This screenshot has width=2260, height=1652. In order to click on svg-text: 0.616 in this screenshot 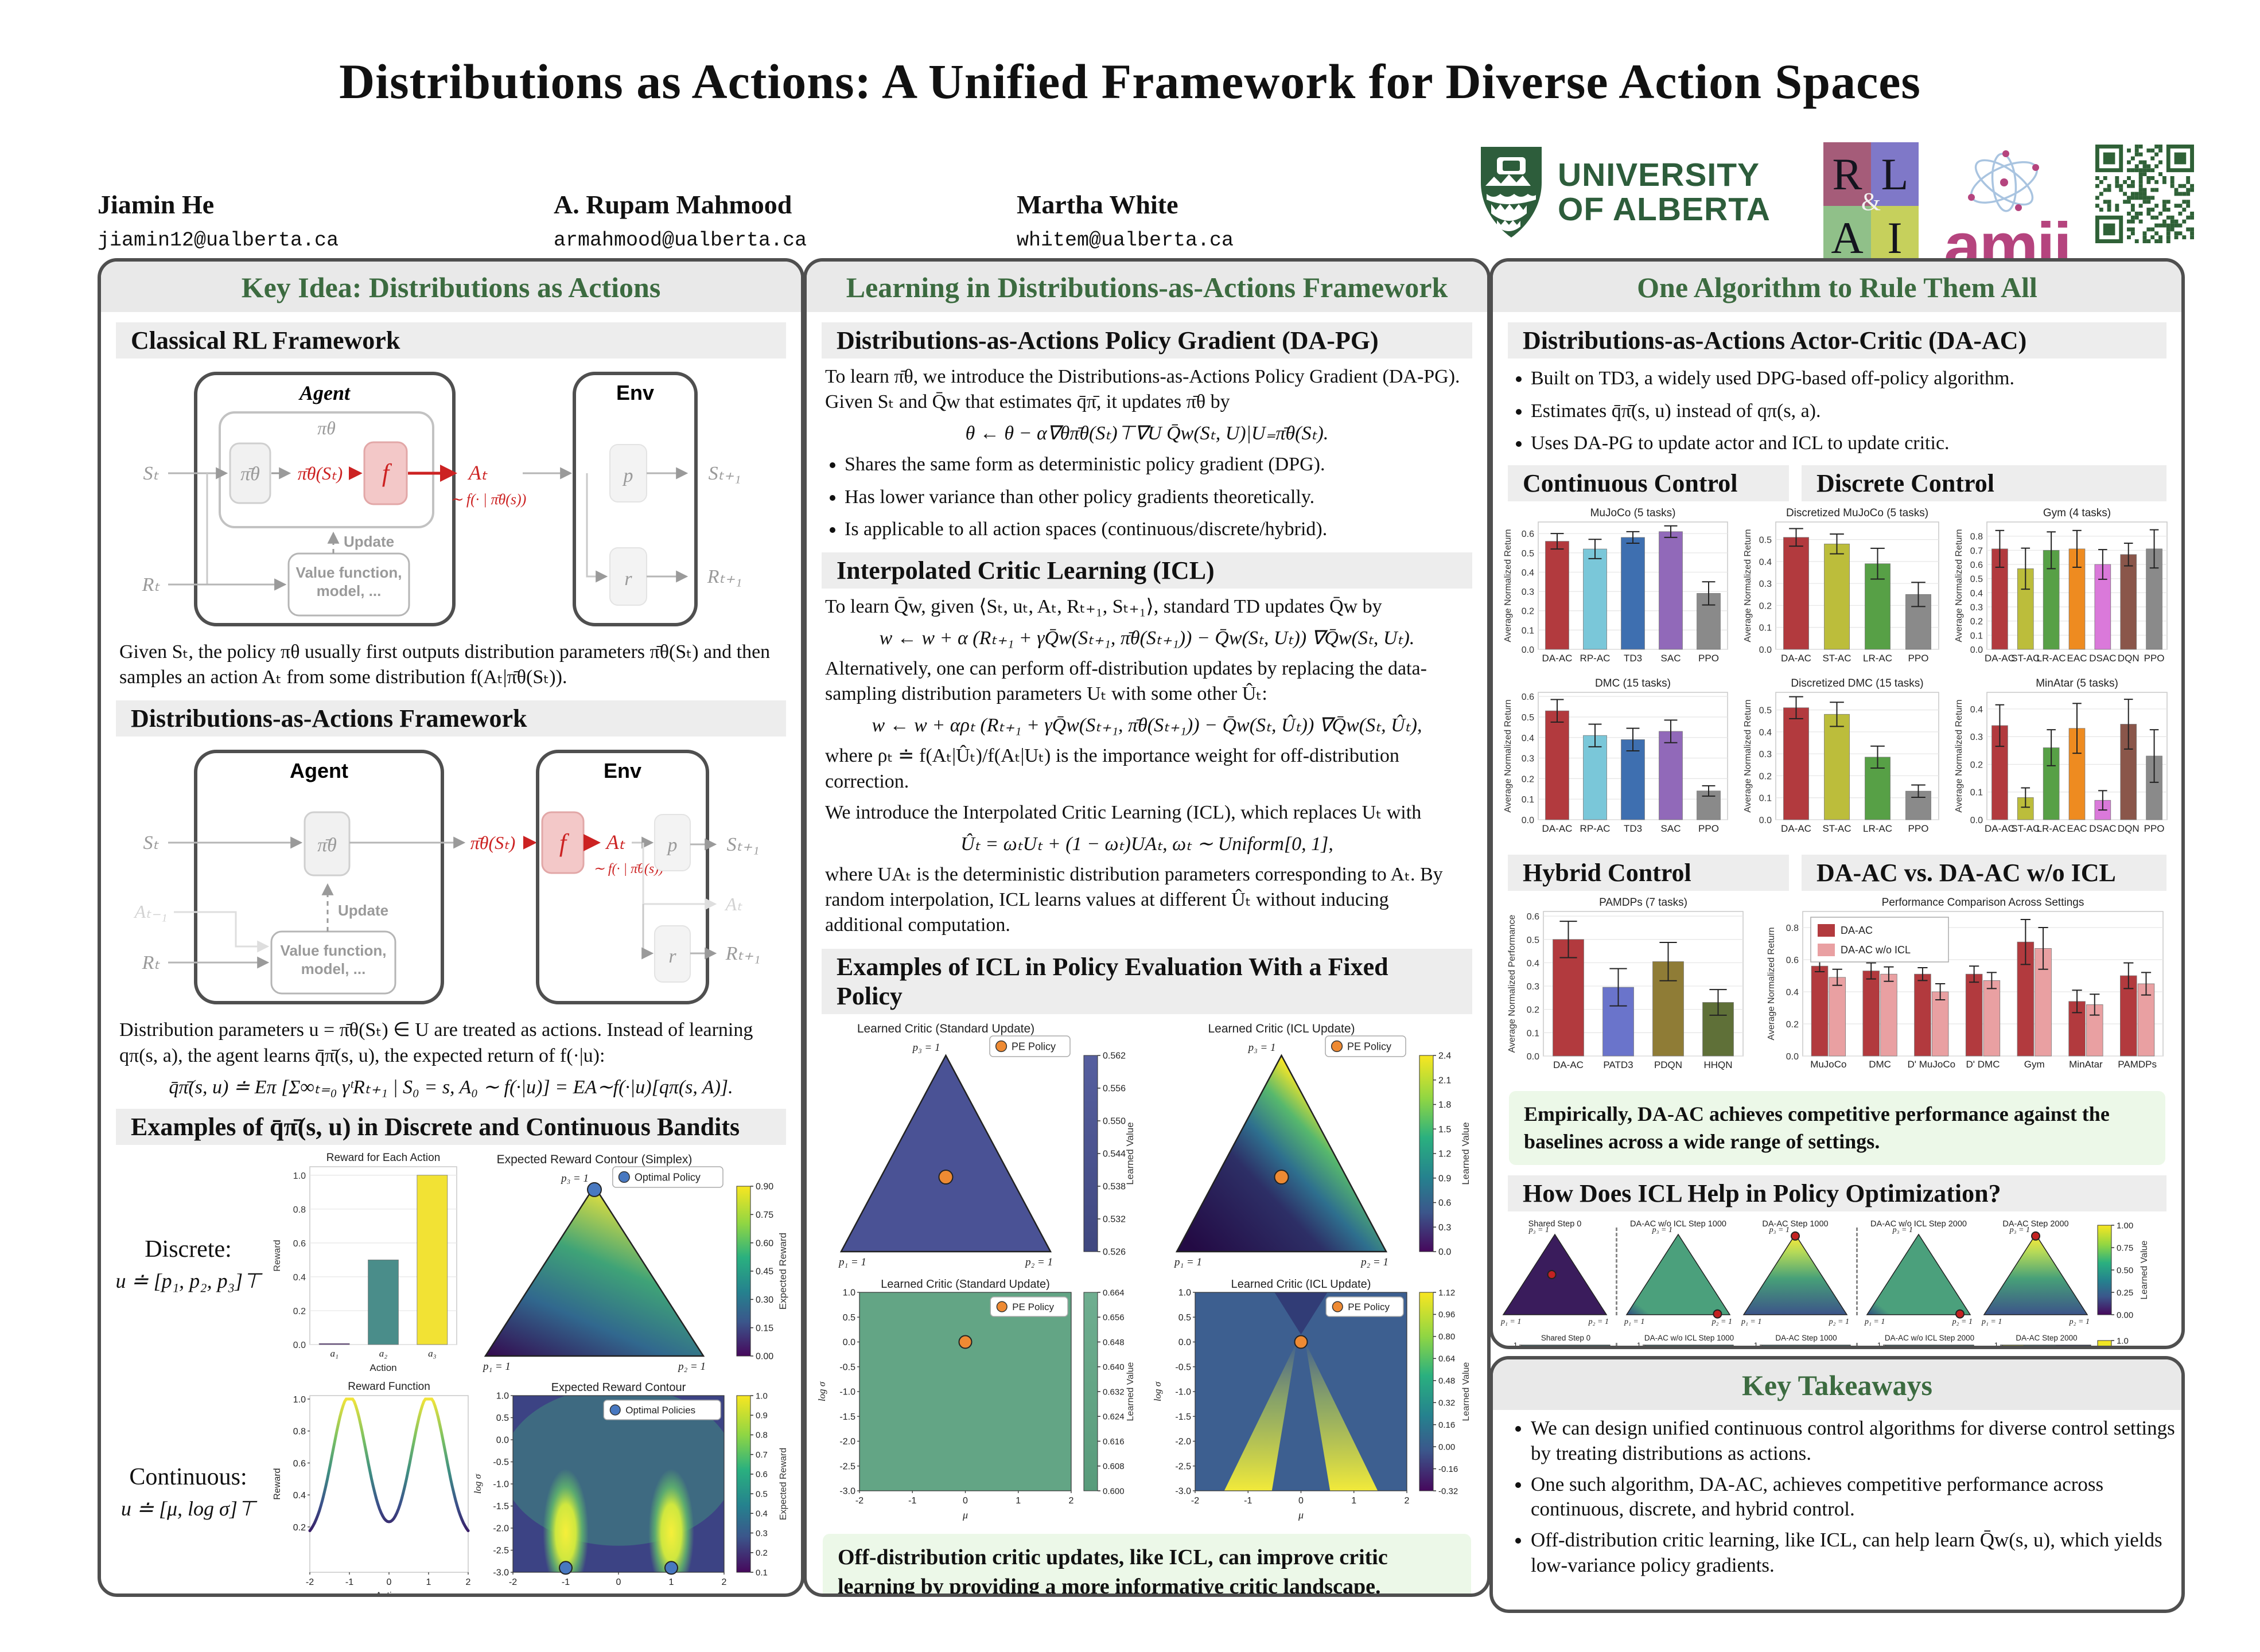, I will do `click(1114, 1441)`.